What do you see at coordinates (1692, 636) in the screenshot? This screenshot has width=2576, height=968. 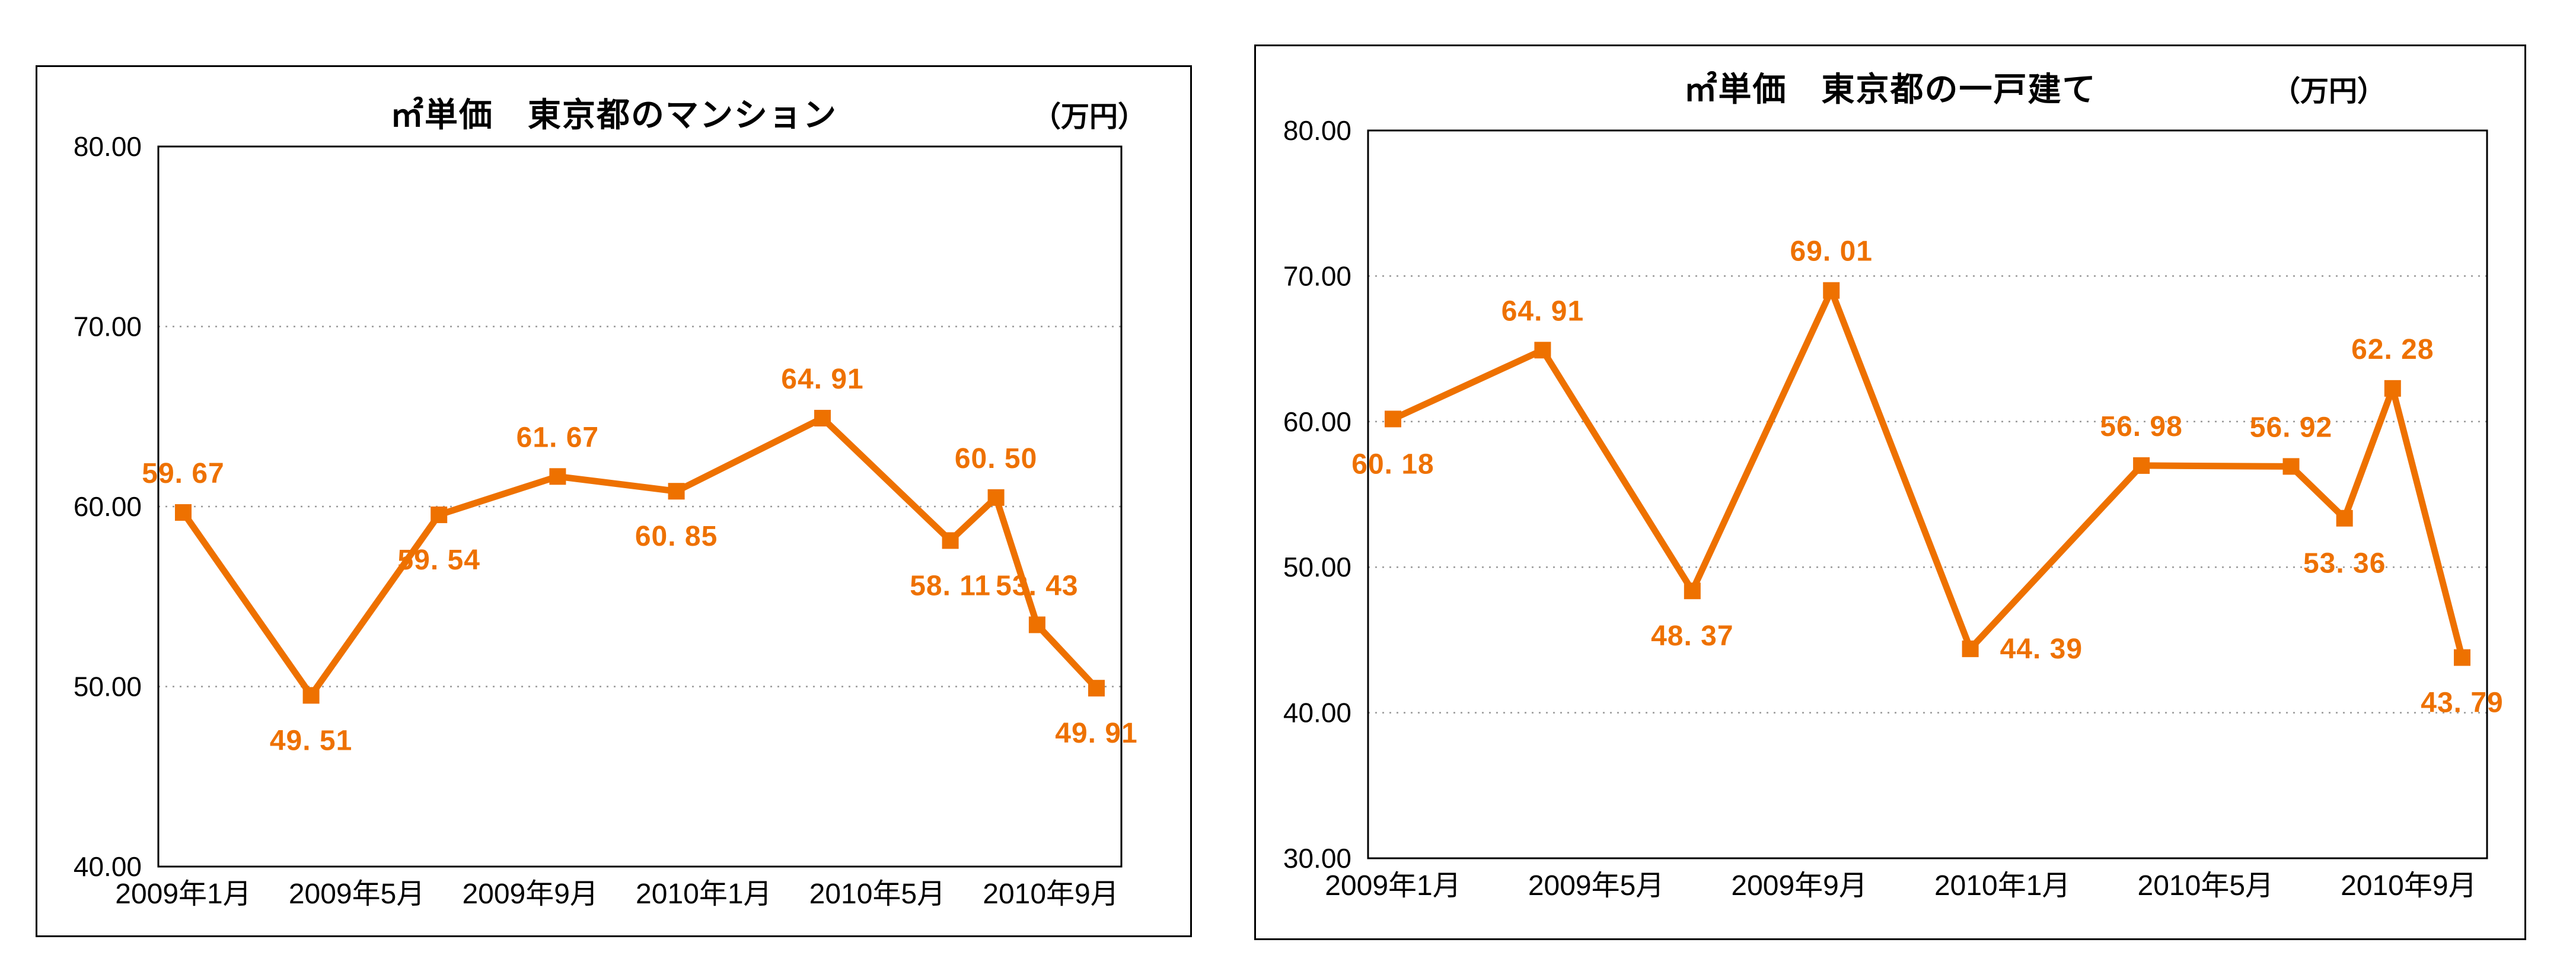 I see `data-point-label: 48. 37` at bounding box center [1692, 636].